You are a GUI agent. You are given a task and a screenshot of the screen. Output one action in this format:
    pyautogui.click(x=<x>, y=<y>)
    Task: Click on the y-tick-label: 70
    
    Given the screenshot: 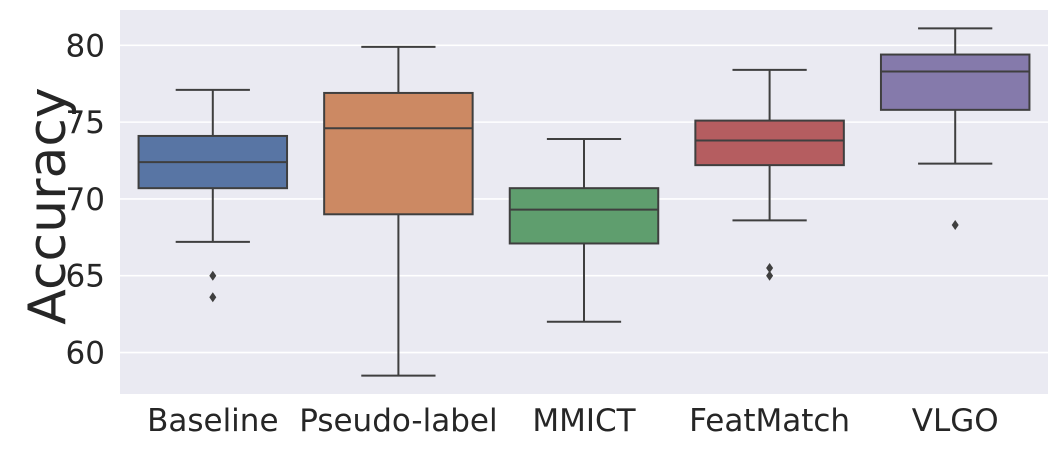 What is the action you would take?
    pyautogui.click(x=85, y=200)
    